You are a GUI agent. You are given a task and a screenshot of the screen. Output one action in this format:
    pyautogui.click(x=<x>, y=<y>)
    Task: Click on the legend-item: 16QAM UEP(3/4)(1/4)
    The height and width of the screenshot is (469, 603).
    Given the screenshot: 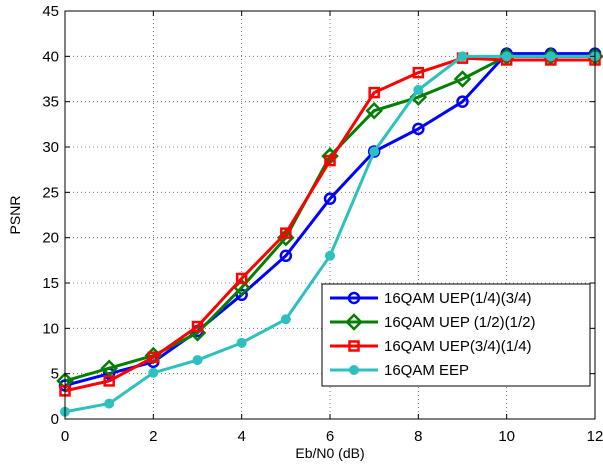 What is the action you would take?
    pyautogui.click(x=431, y=346)
    